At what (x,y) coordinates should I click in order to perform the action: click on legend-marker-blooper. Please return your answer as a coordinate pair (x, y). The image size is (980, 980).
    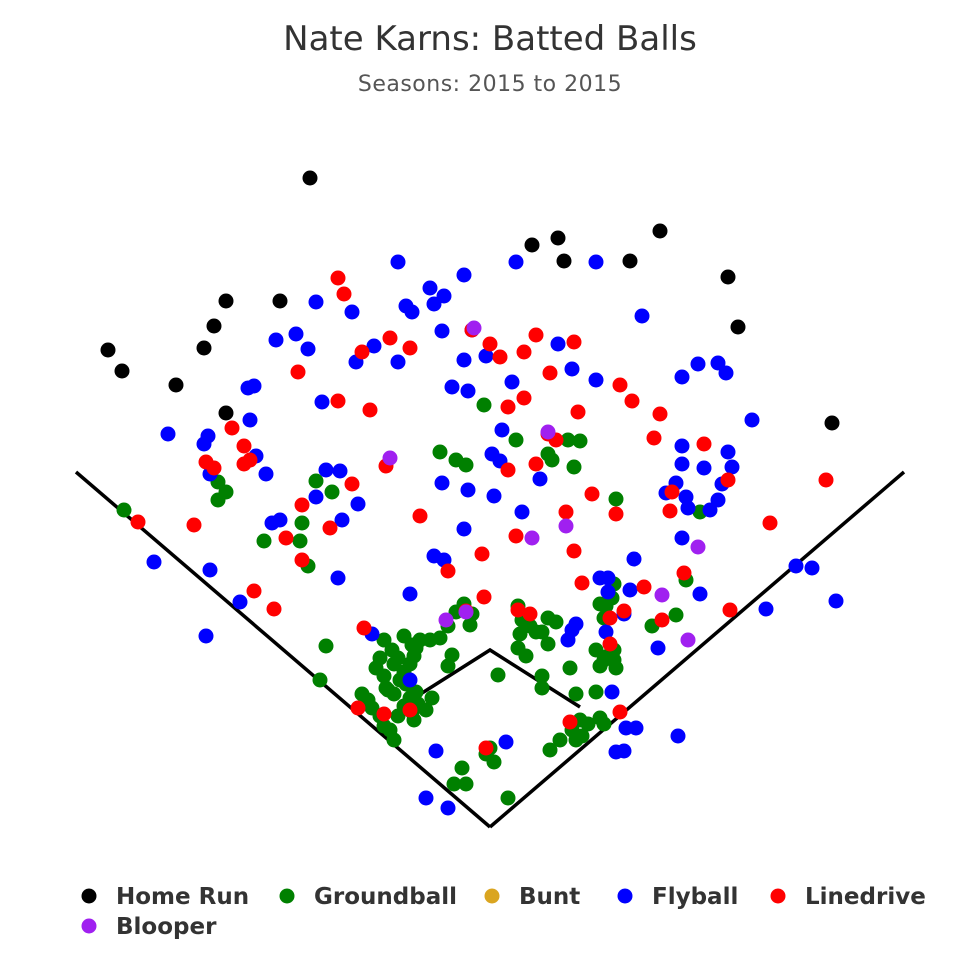
    Looking at the image, I should click on (89, 926).